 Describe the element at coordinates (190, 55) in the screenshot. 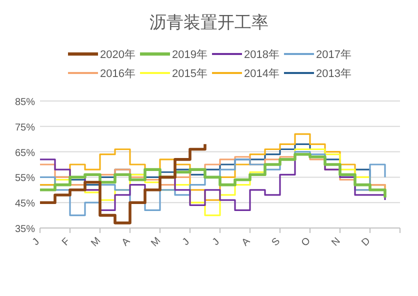

I see `legend-label: 2019年` at that location.